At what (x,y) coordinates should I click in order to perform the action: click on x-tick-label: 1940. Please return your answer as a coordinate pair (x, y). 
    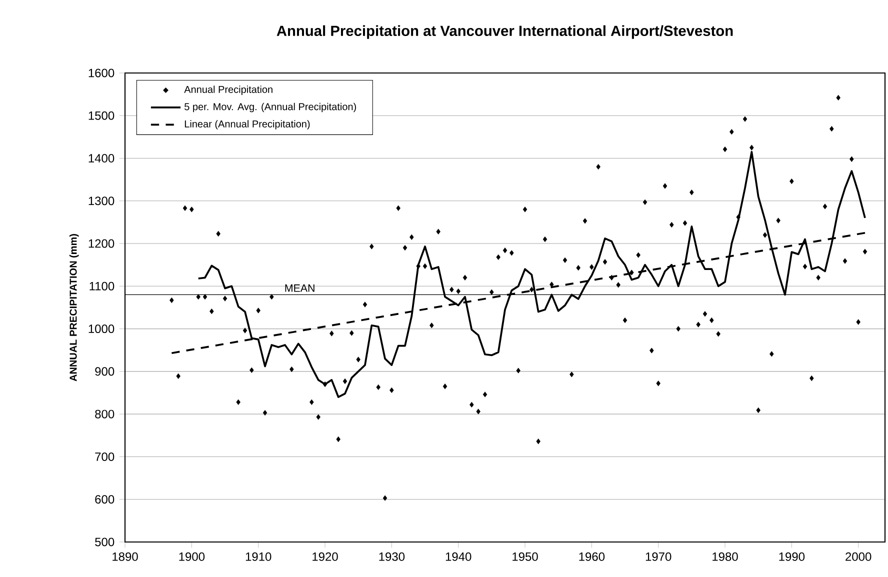
    Looking at the image, I should click on (459, 556).